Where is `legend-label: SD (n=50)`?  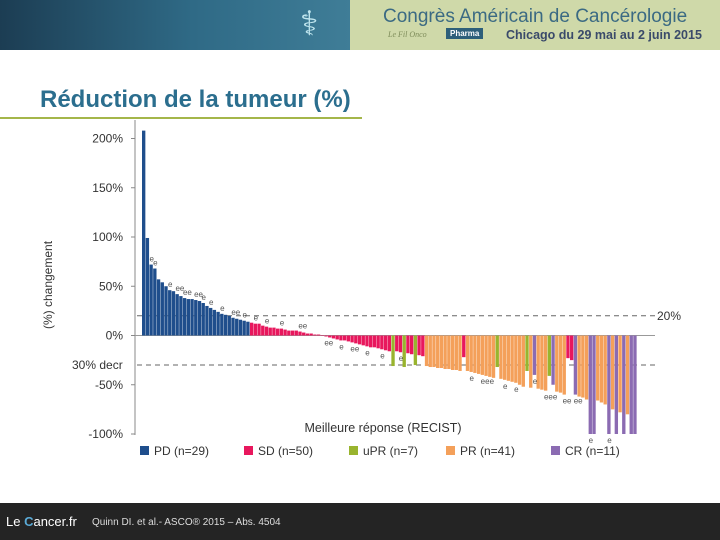 legend-label: SD (n=50) is located at coordinates (285, 451).